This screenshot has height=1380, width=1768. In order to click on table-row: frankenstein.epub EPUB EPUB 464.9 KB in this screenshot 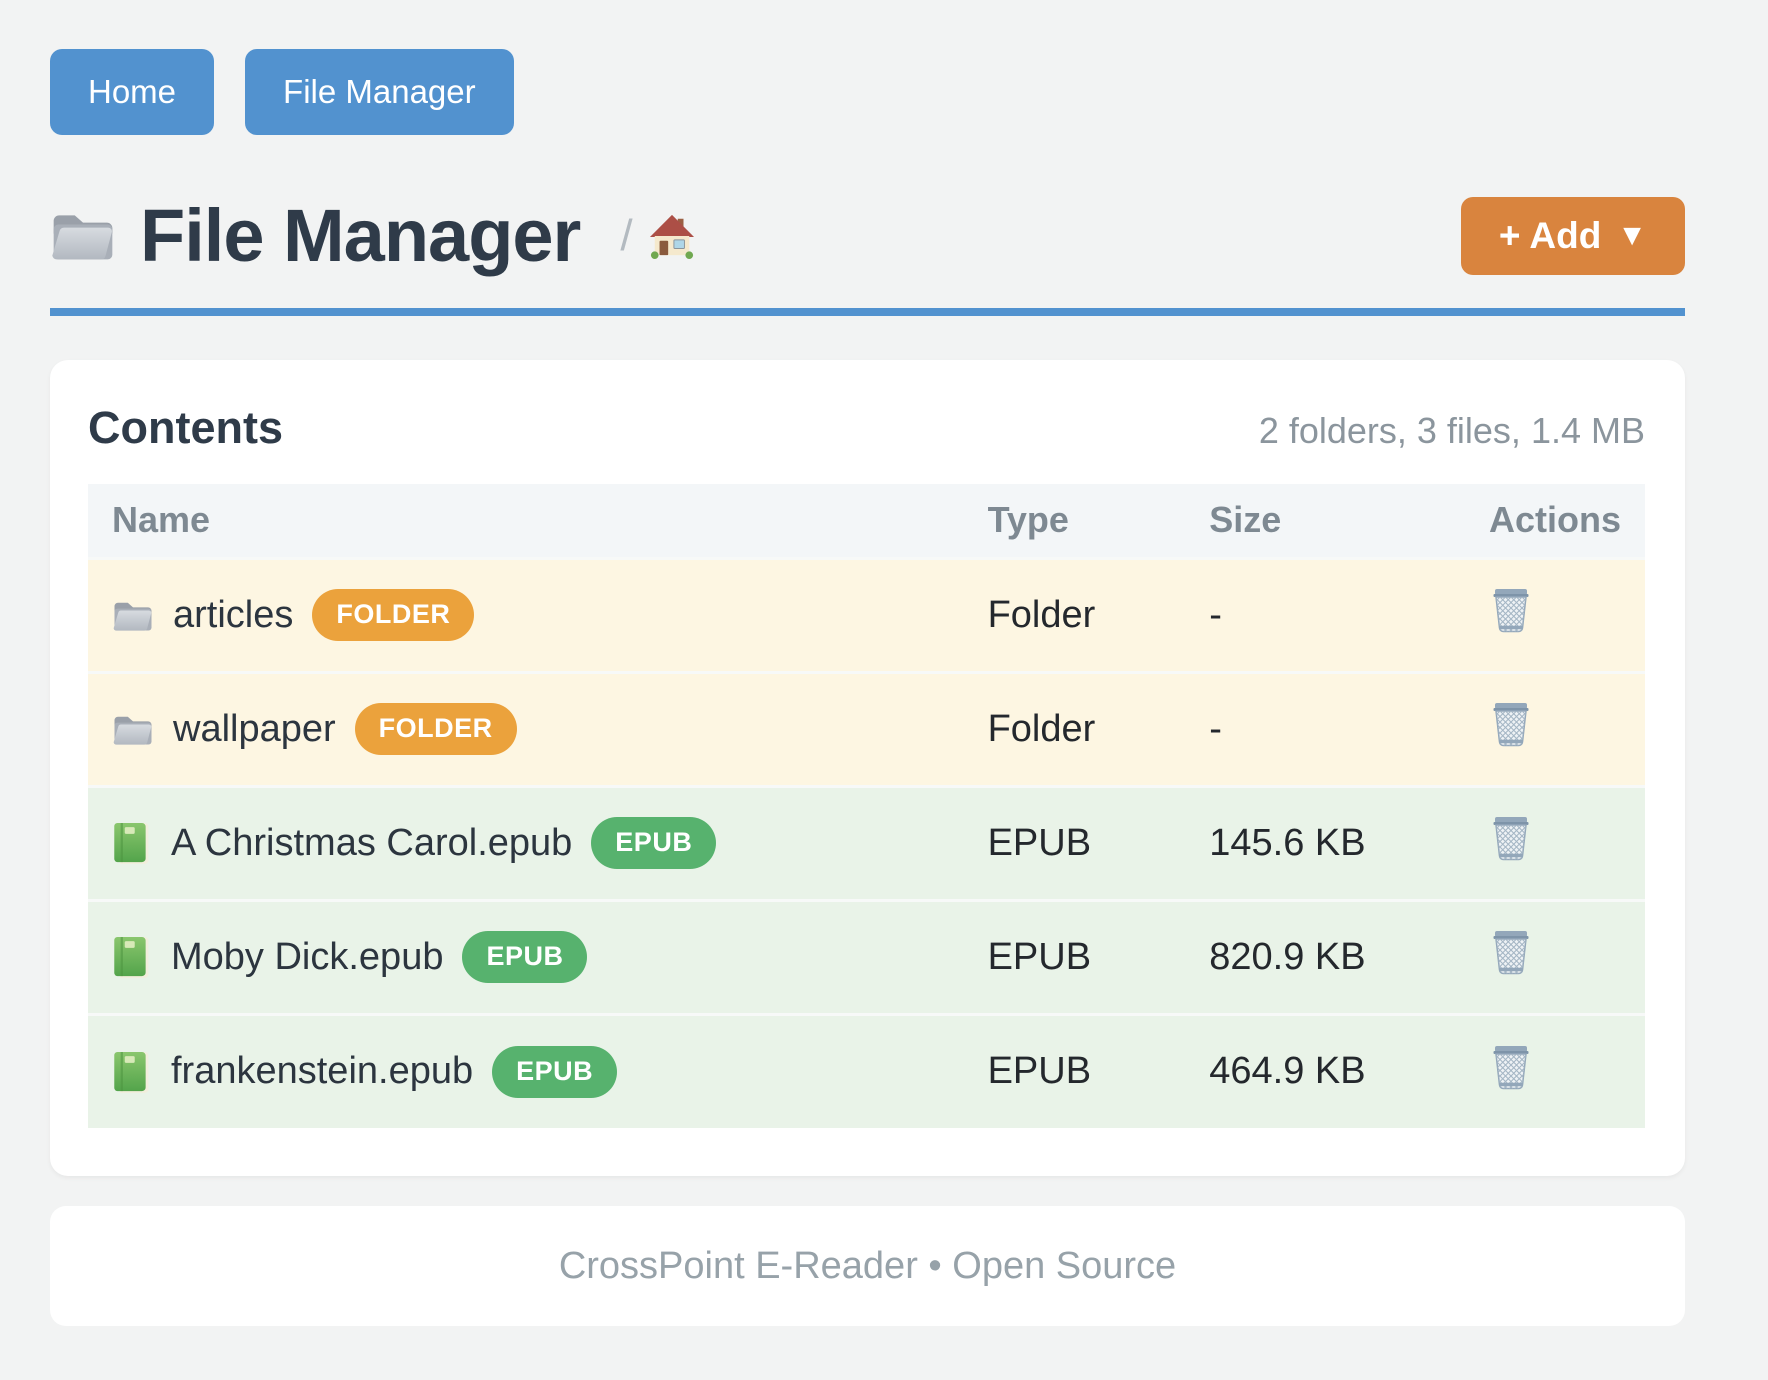, I will do `click(866, 1071)`.